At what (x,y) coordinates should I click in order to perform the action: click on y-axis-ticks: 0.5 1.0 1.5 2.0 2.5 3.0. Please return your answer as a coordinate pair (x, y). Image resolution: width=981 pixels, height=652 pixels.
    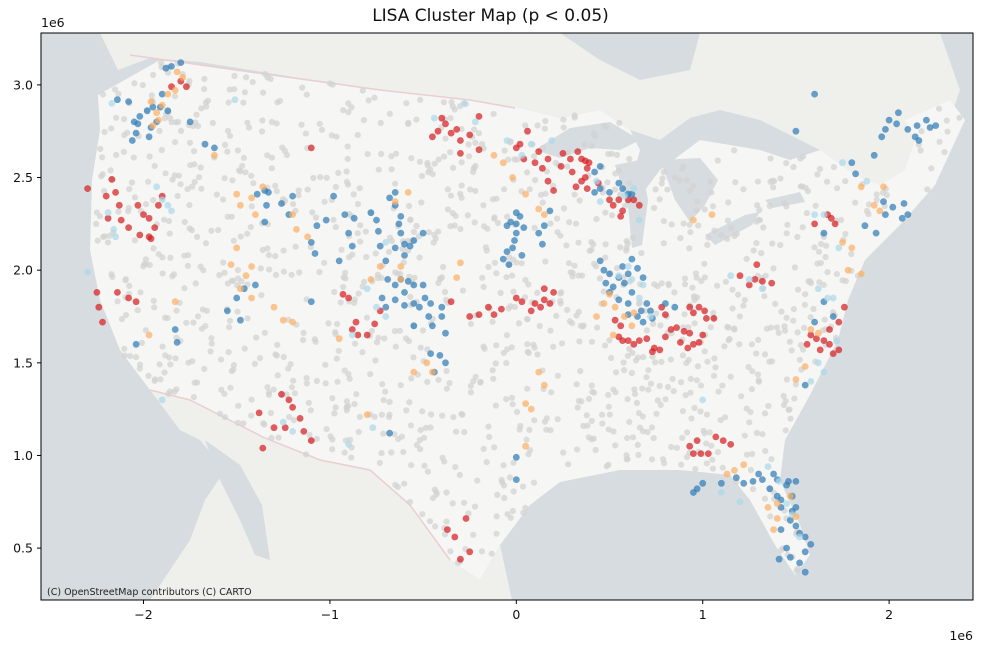
    Looking at the image, I should click on (27, 316).